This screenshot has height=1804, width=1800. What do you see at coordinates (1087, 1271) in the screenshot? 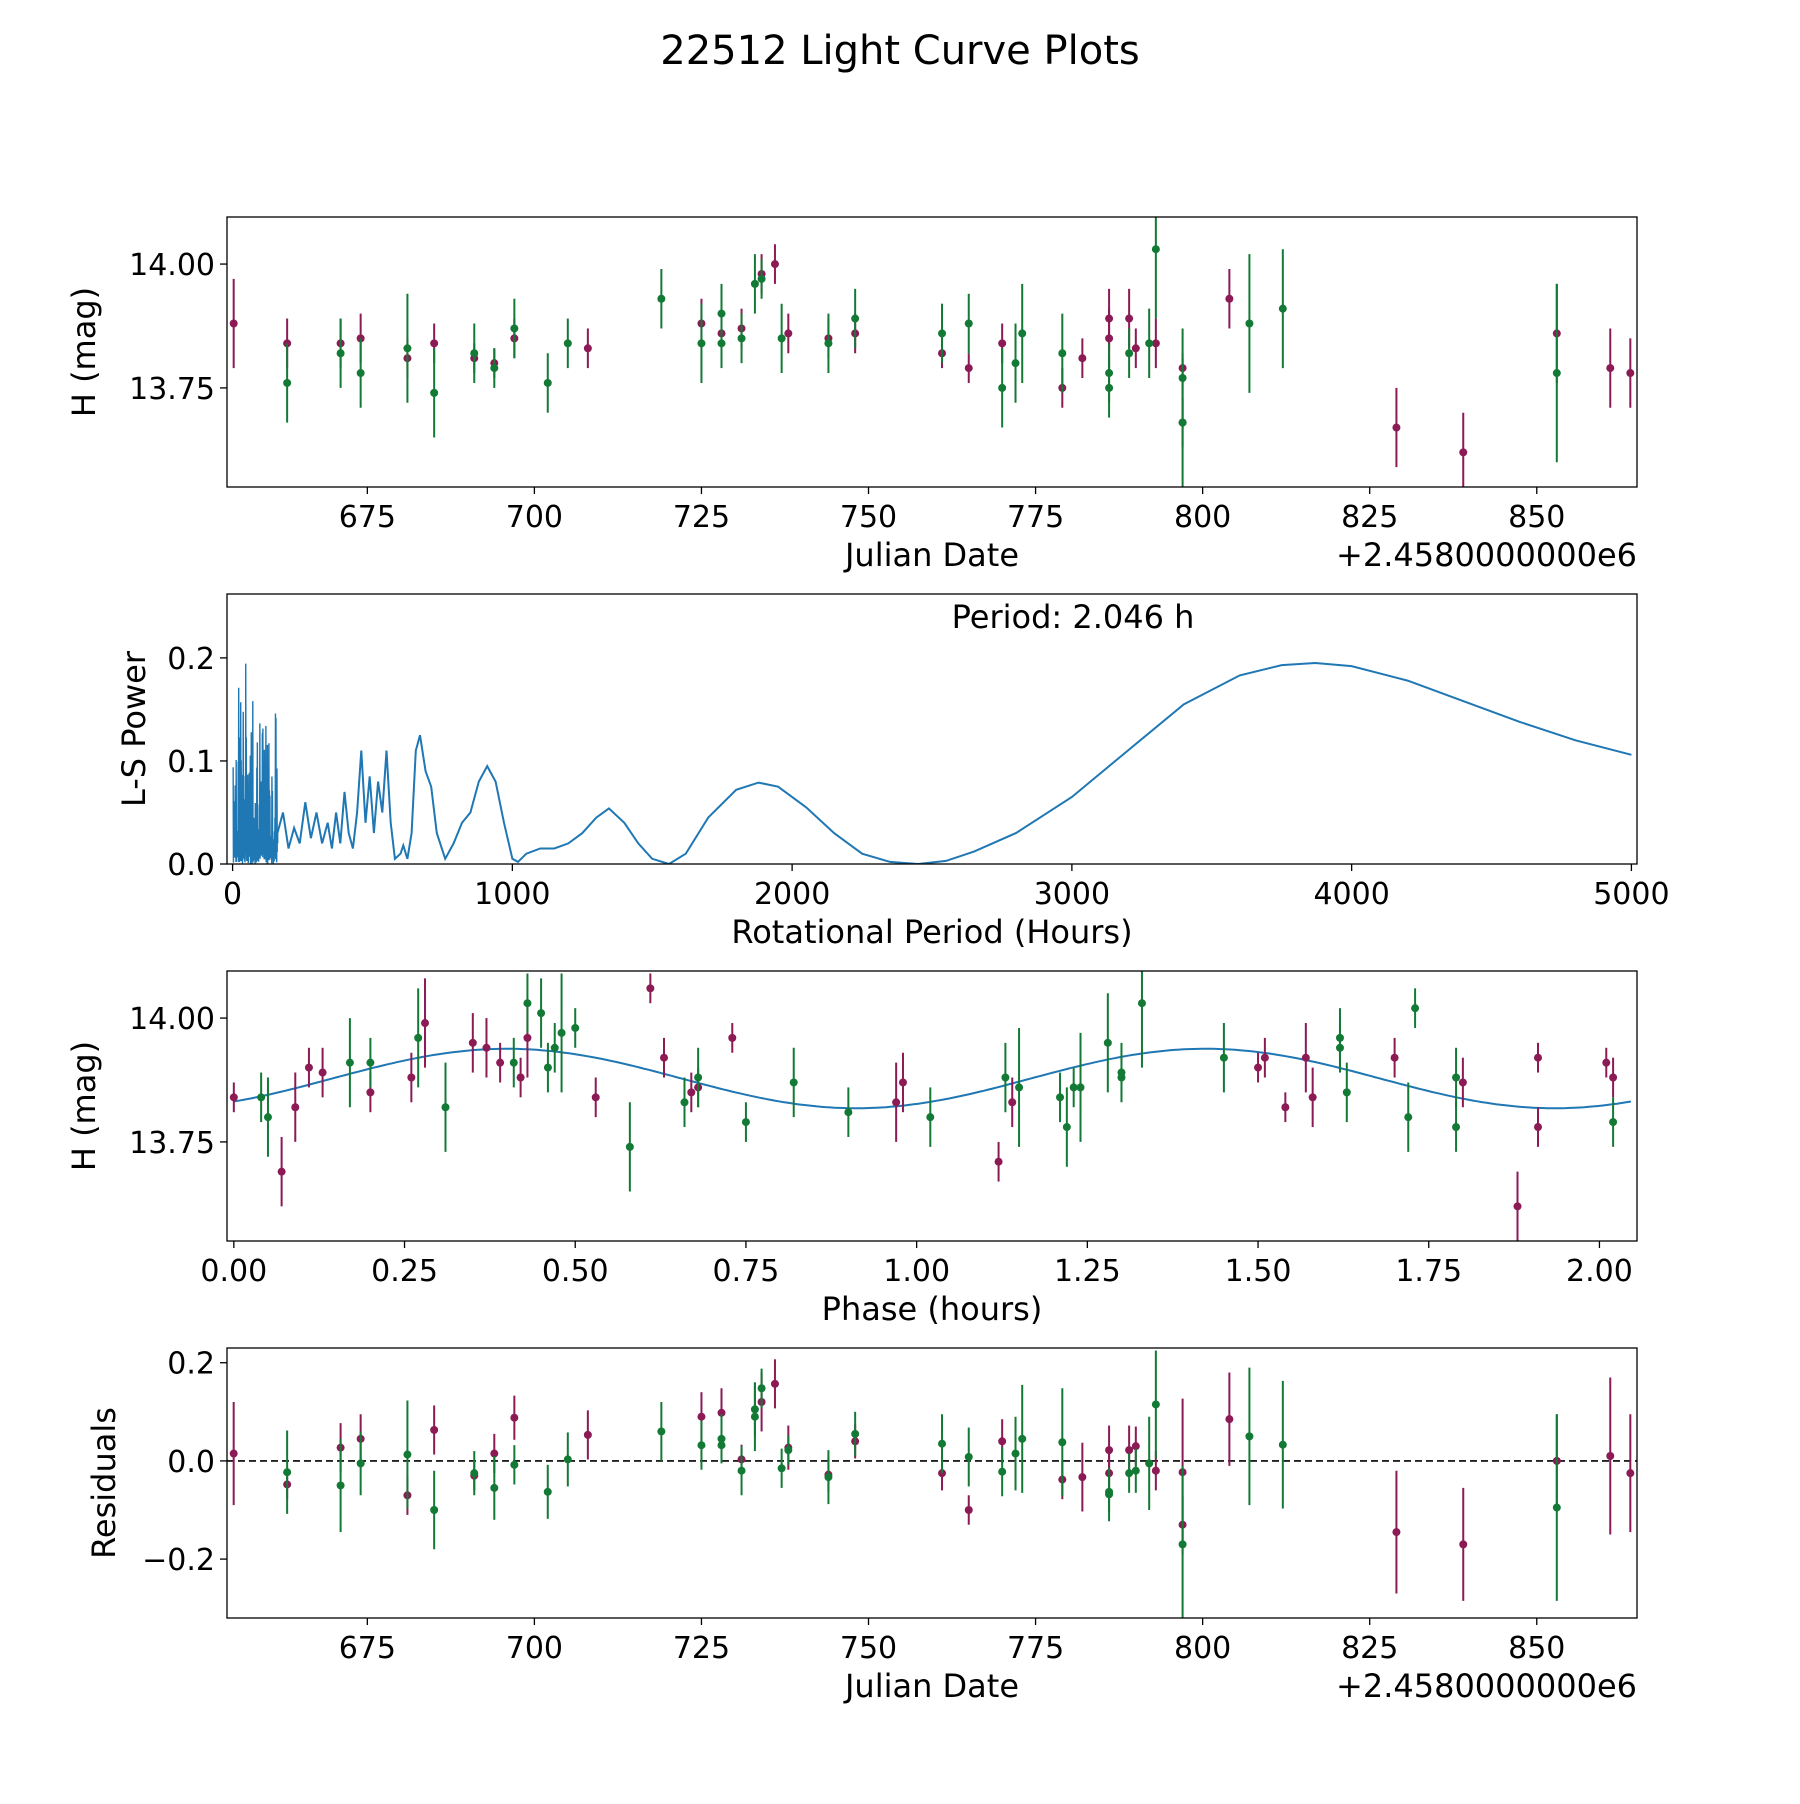
I see `x-tick-label: 1.25` at bounding box center [1087, 1271].